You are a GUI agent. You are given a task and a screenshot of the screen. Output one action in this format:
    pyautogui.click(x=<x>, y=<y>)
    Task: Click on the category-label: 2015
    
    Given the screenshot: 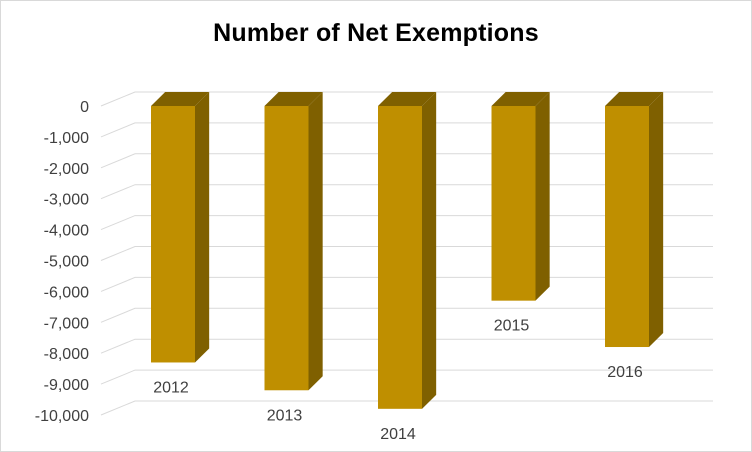 What is the action you would take?
    pyautogui.click(x=512, y=326)
    